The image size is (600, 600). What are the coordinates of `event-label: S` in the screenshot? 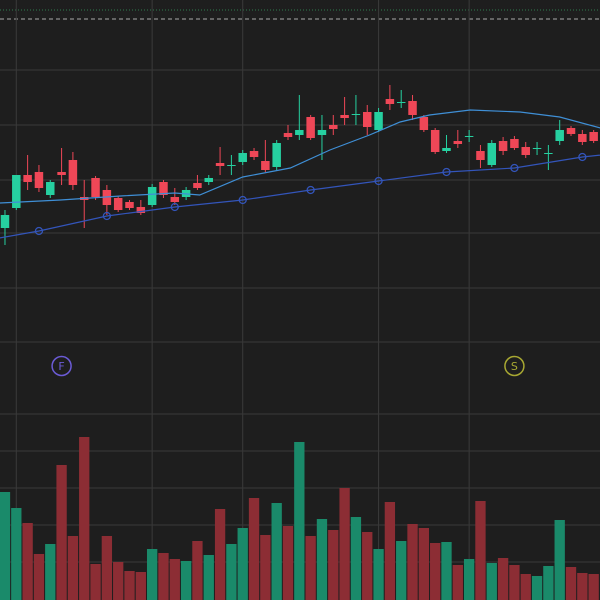 It's located at (514, 366).